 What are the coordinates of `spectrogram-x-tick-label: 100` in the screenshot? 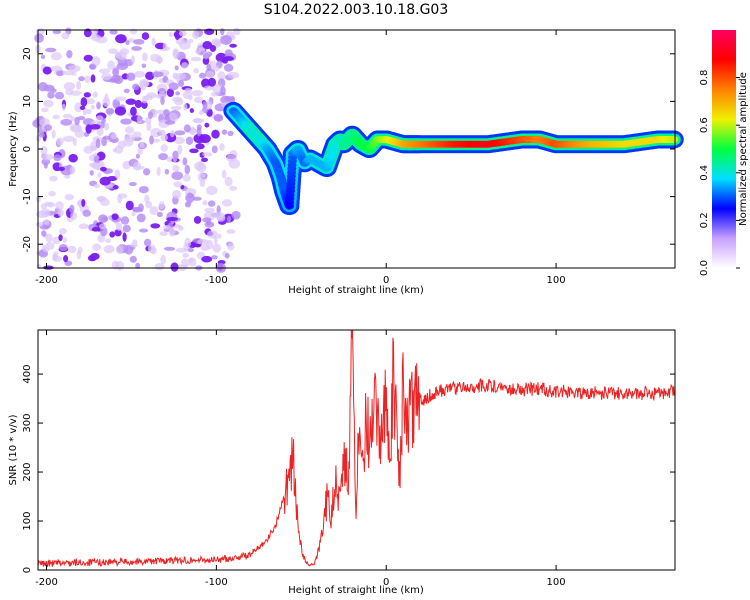 It's located at (556, 280).